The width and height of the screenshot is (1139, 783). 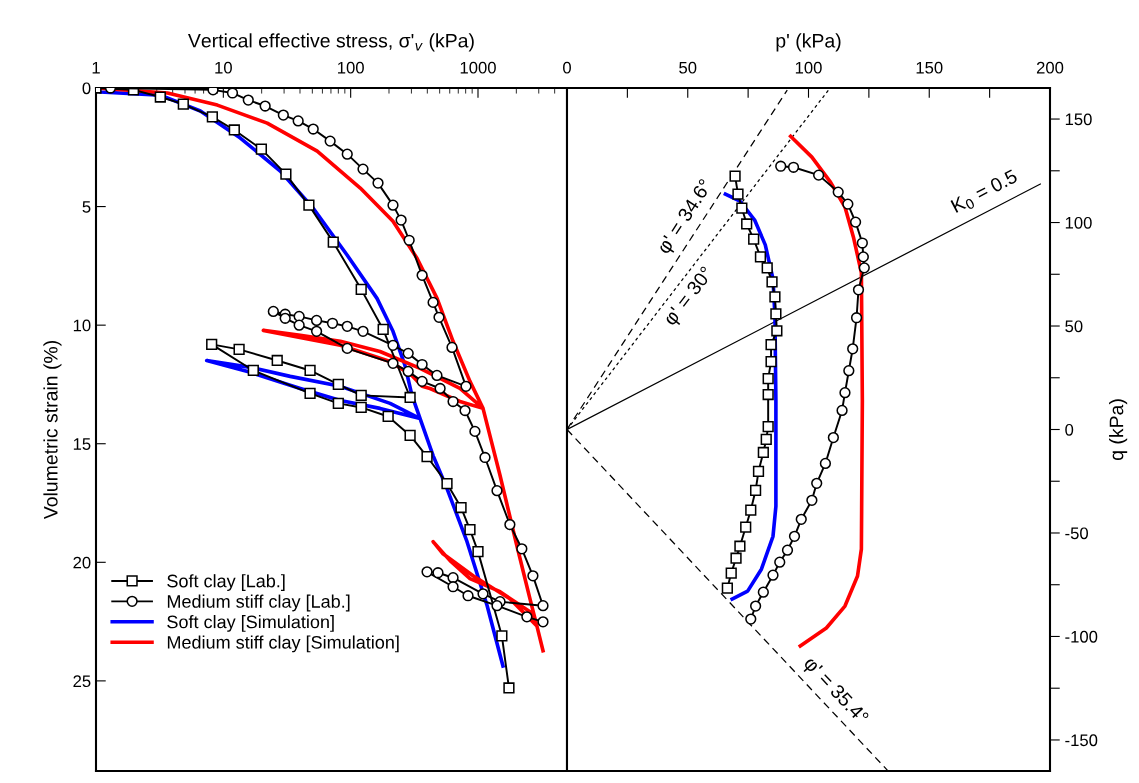 I want to click on x-tick-label: 200, so click(x=1050, y=67).